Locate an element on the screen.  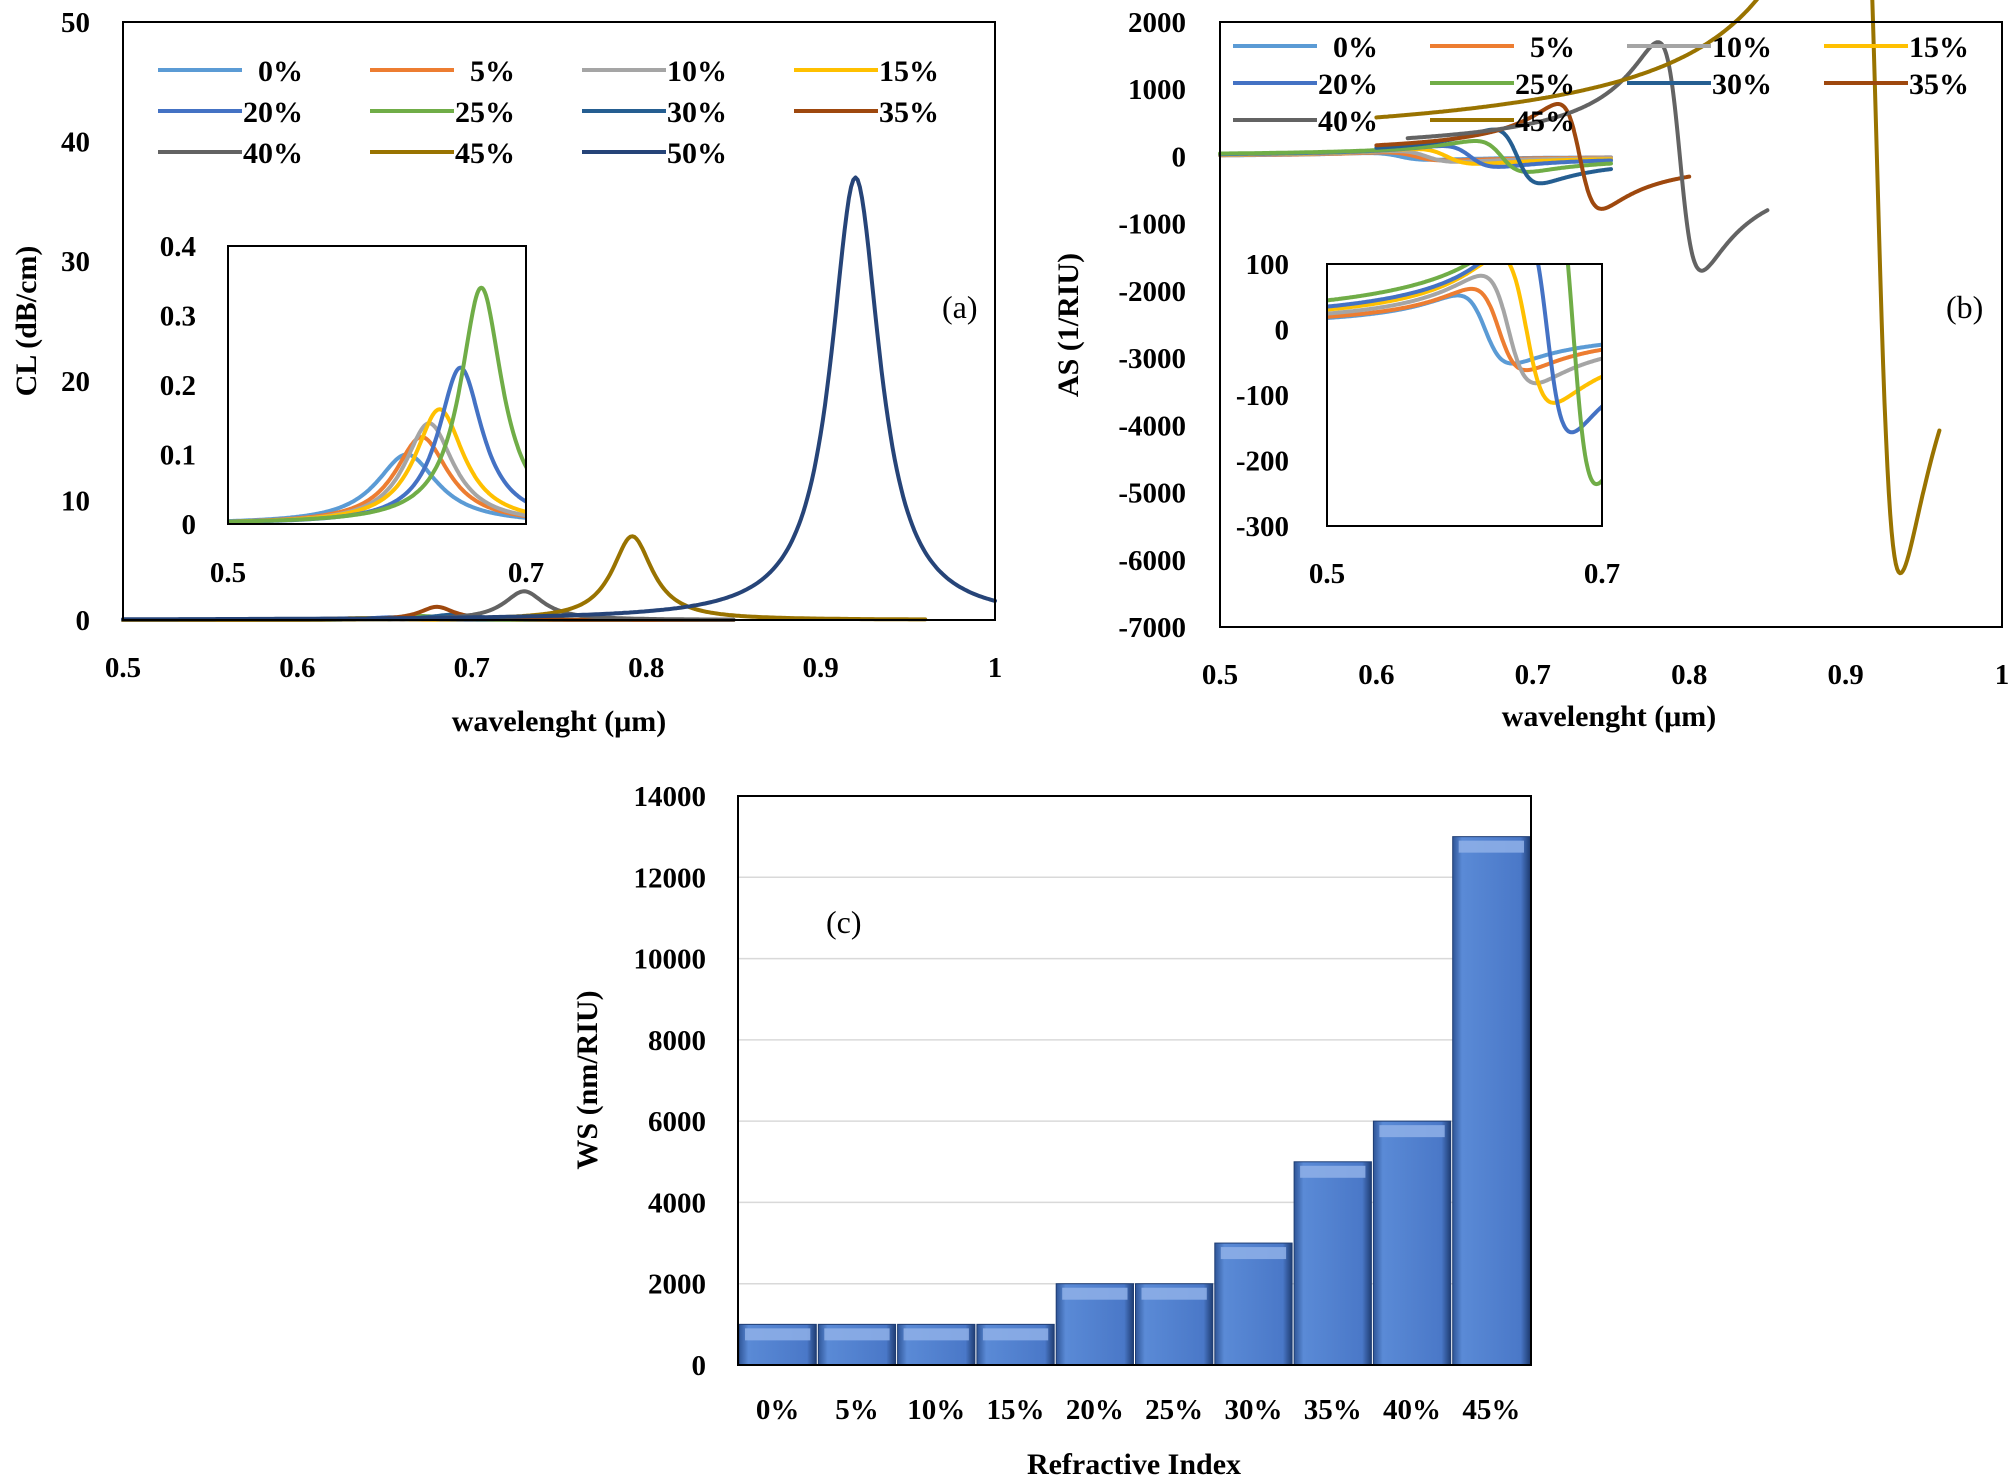
chart-b-inset: 100 0 -100 -200 -300 0.5 0.7 is located at coordinates (1428, 419).